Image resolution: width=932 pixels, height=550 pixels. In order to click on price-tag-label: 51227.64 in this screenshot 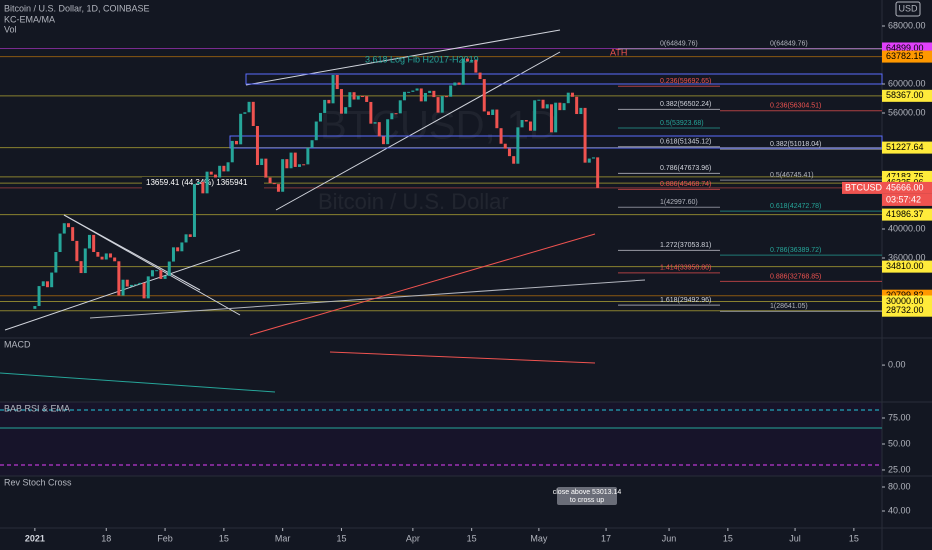, I will do `click(905, 147)`.